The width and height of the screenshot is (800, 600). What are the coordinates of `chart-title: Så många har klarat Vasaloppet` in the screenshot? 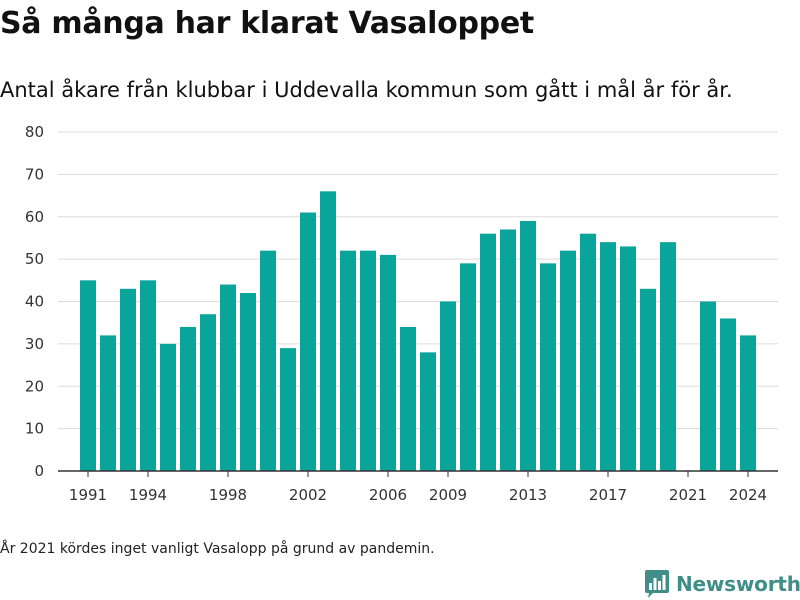 It's located at (267, 23).